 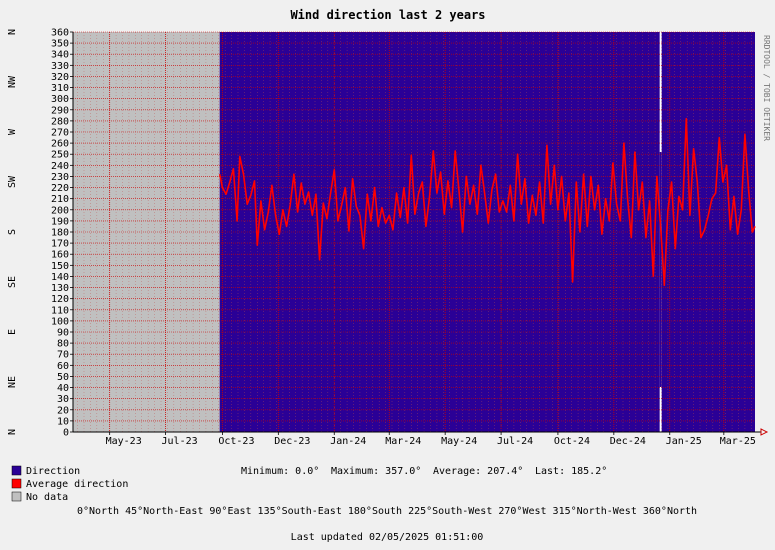 What do you see at coordinates (53, 471) in the screenshot?
I see `legend-direction: Direction` at bounding box center [53, 471].